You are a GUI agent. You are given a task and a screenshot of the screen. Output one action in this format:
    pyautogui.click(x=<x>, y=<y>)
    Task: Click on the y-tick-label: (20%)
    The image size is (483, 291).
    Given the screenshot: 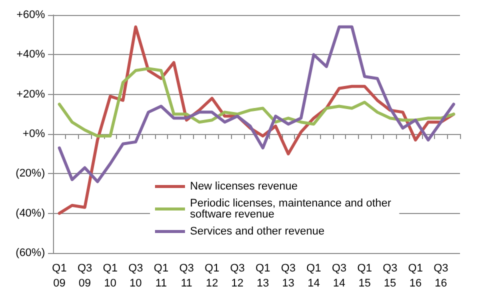 What is the action you would take?
    pyautogui.click(x=30, y=174)
    